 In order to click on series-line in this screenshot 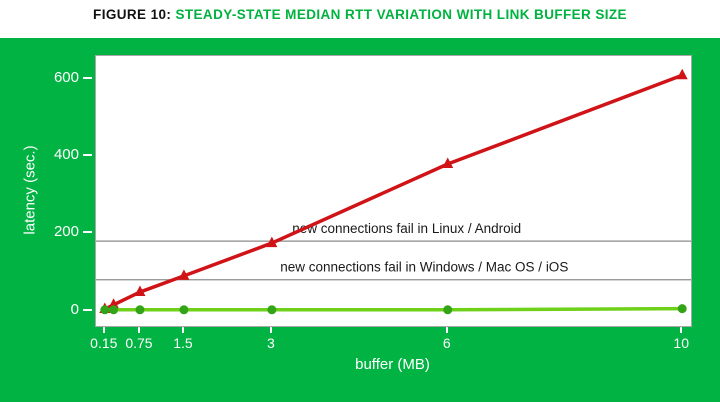, I will do `click(393, 309)`.